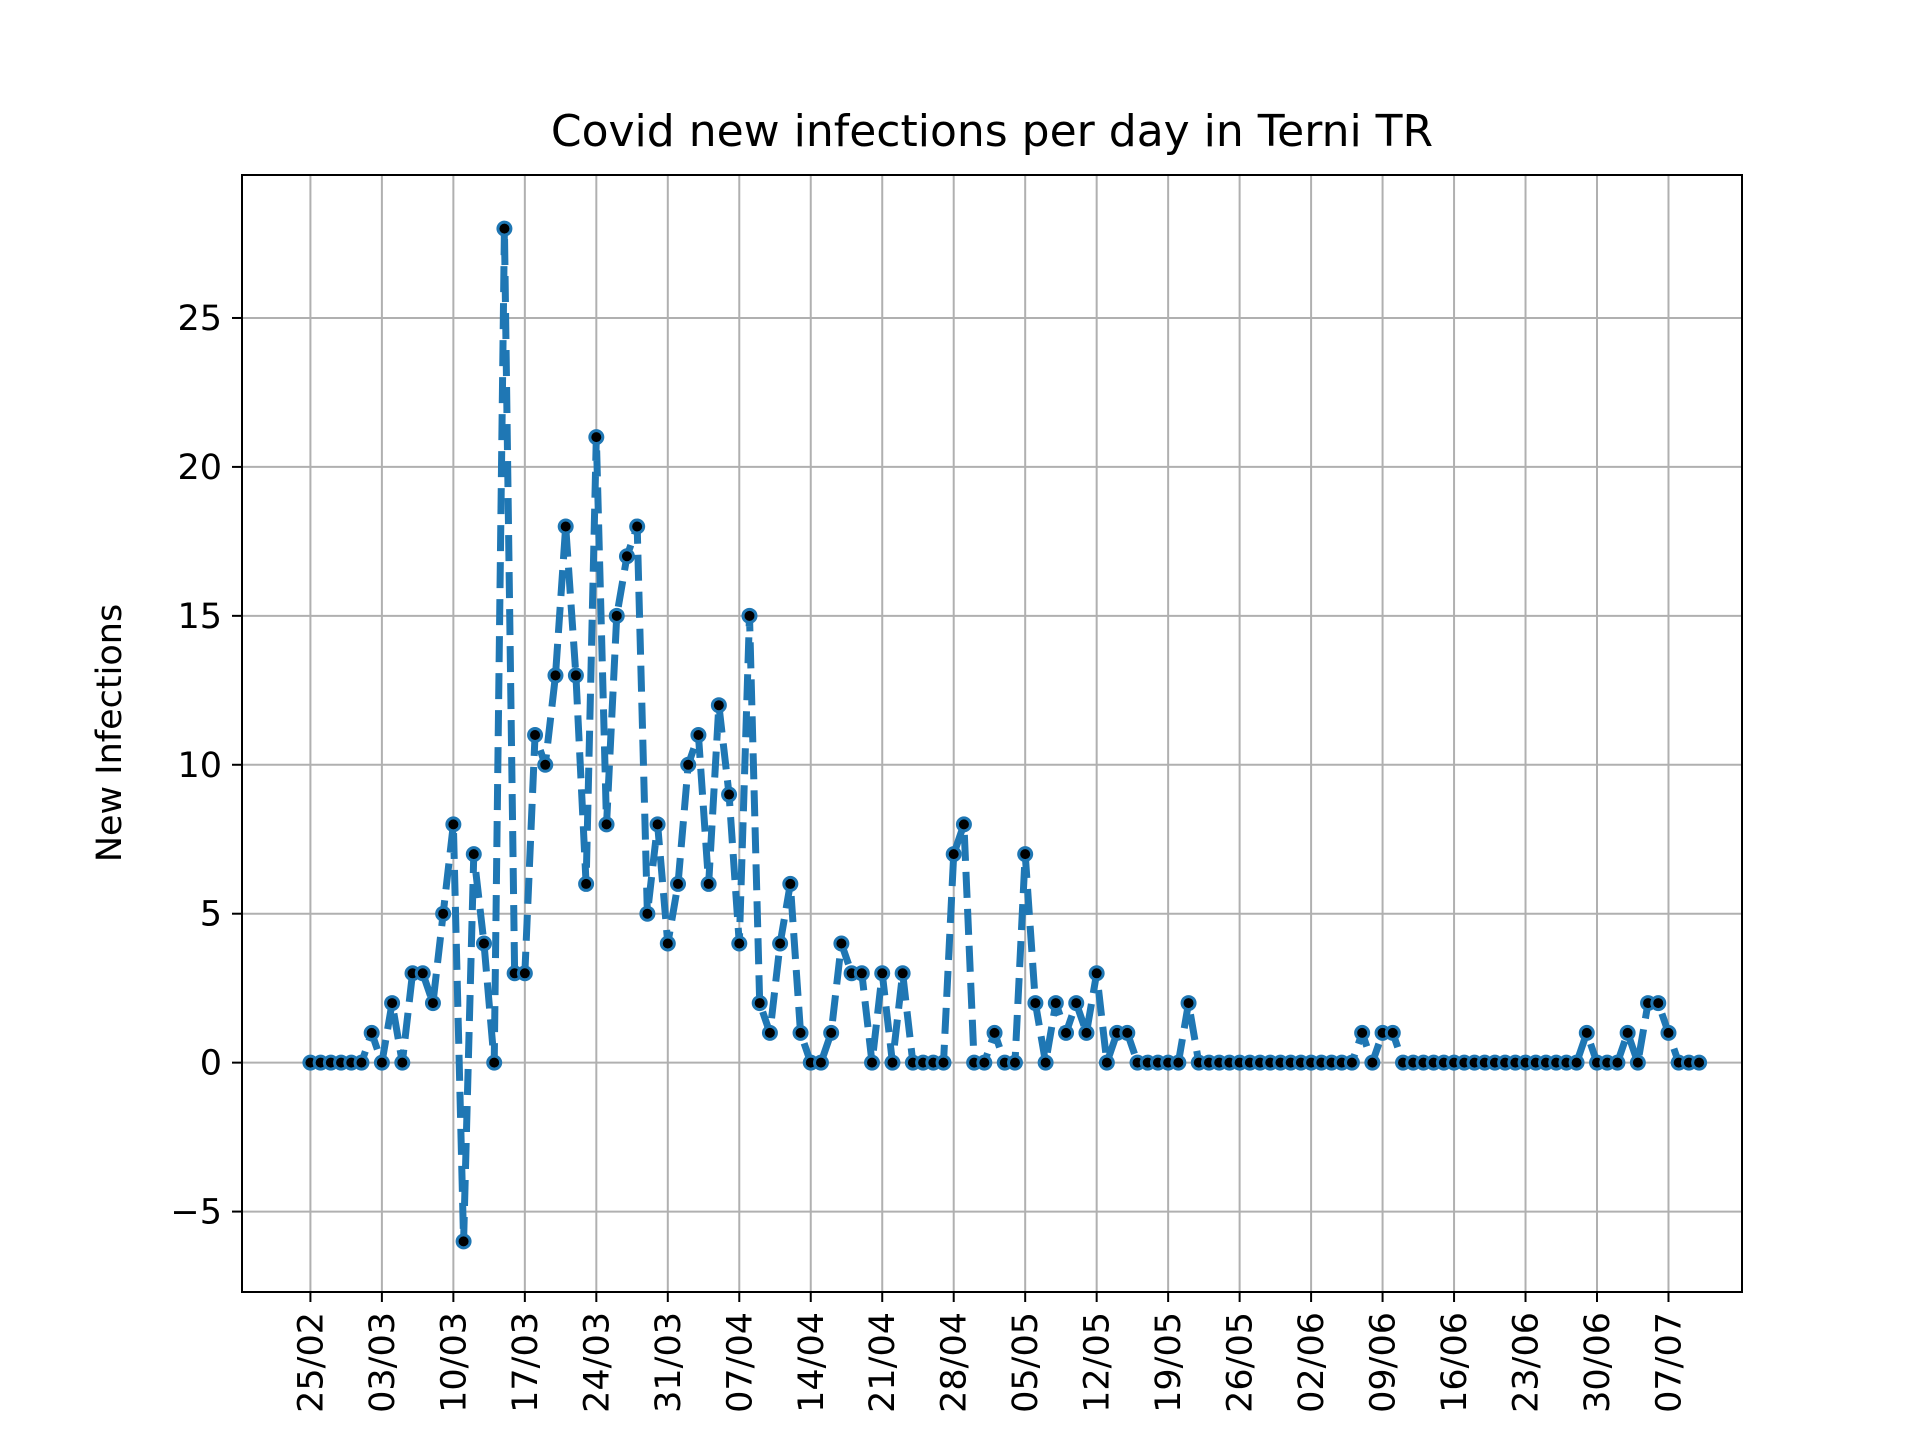 The width and height of the screenshot is (1920, 1444). Describe the element at coordinates (211, 1064) in the screenshot. I see `y-tick-label: 0` at that location.